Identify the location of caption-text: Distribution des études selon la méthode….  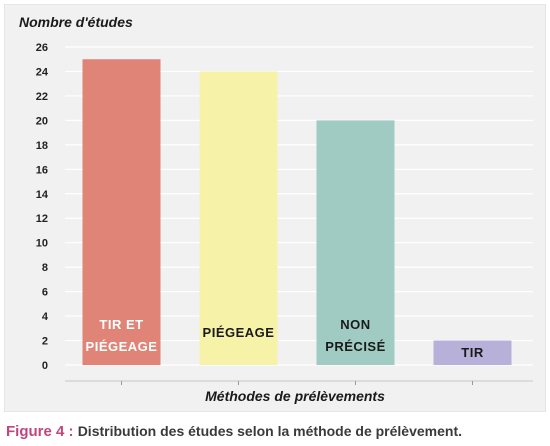
(269, 431).